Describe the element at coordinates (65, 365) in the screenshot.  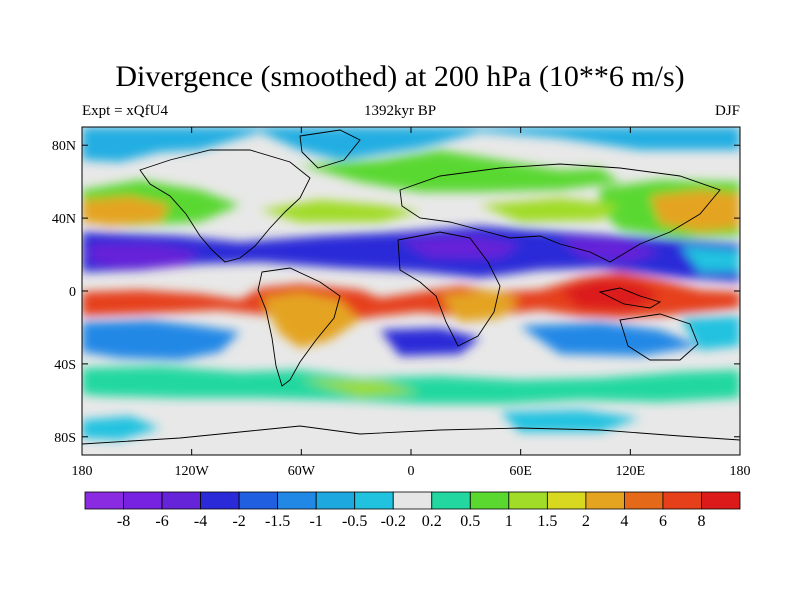
I see `y-tick-label-3: 40S` at that location.